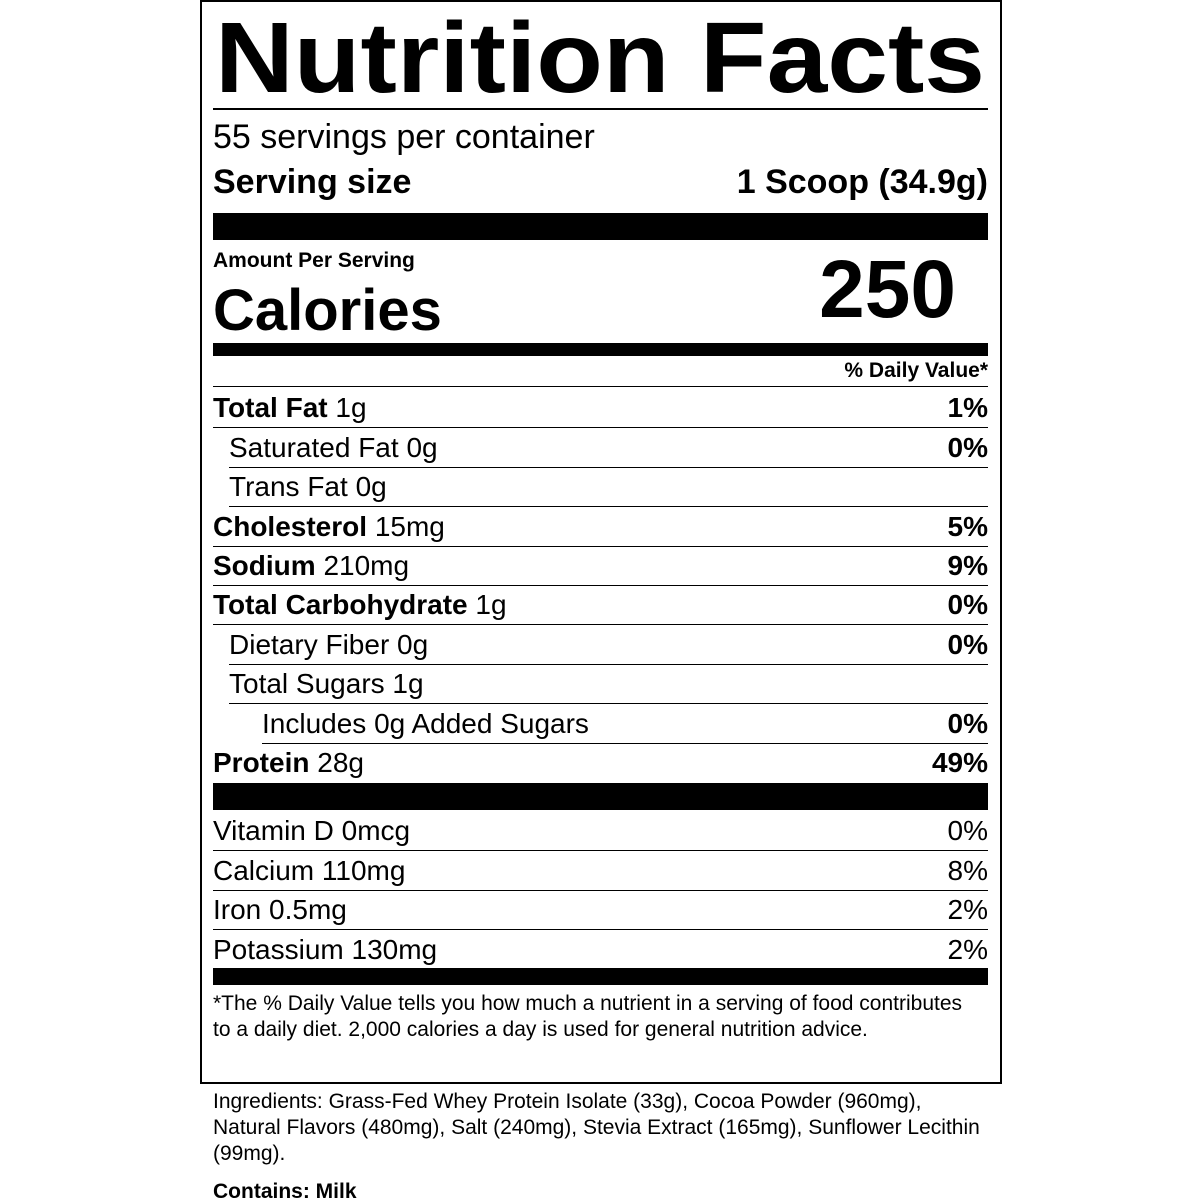 The width and height of the screenshot is (1200, 1200). Describe the element at coordinates (967, 830) in the screenshot. I see `vitamin-dv: 0%` at that location.